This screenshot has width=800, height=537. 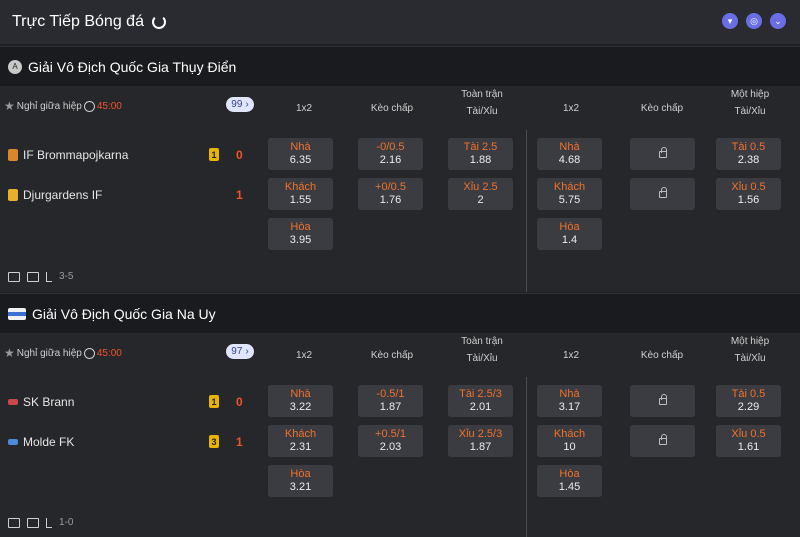 I want to click on odd-half-away: Khách 5.75, so click(x=569, y=194).